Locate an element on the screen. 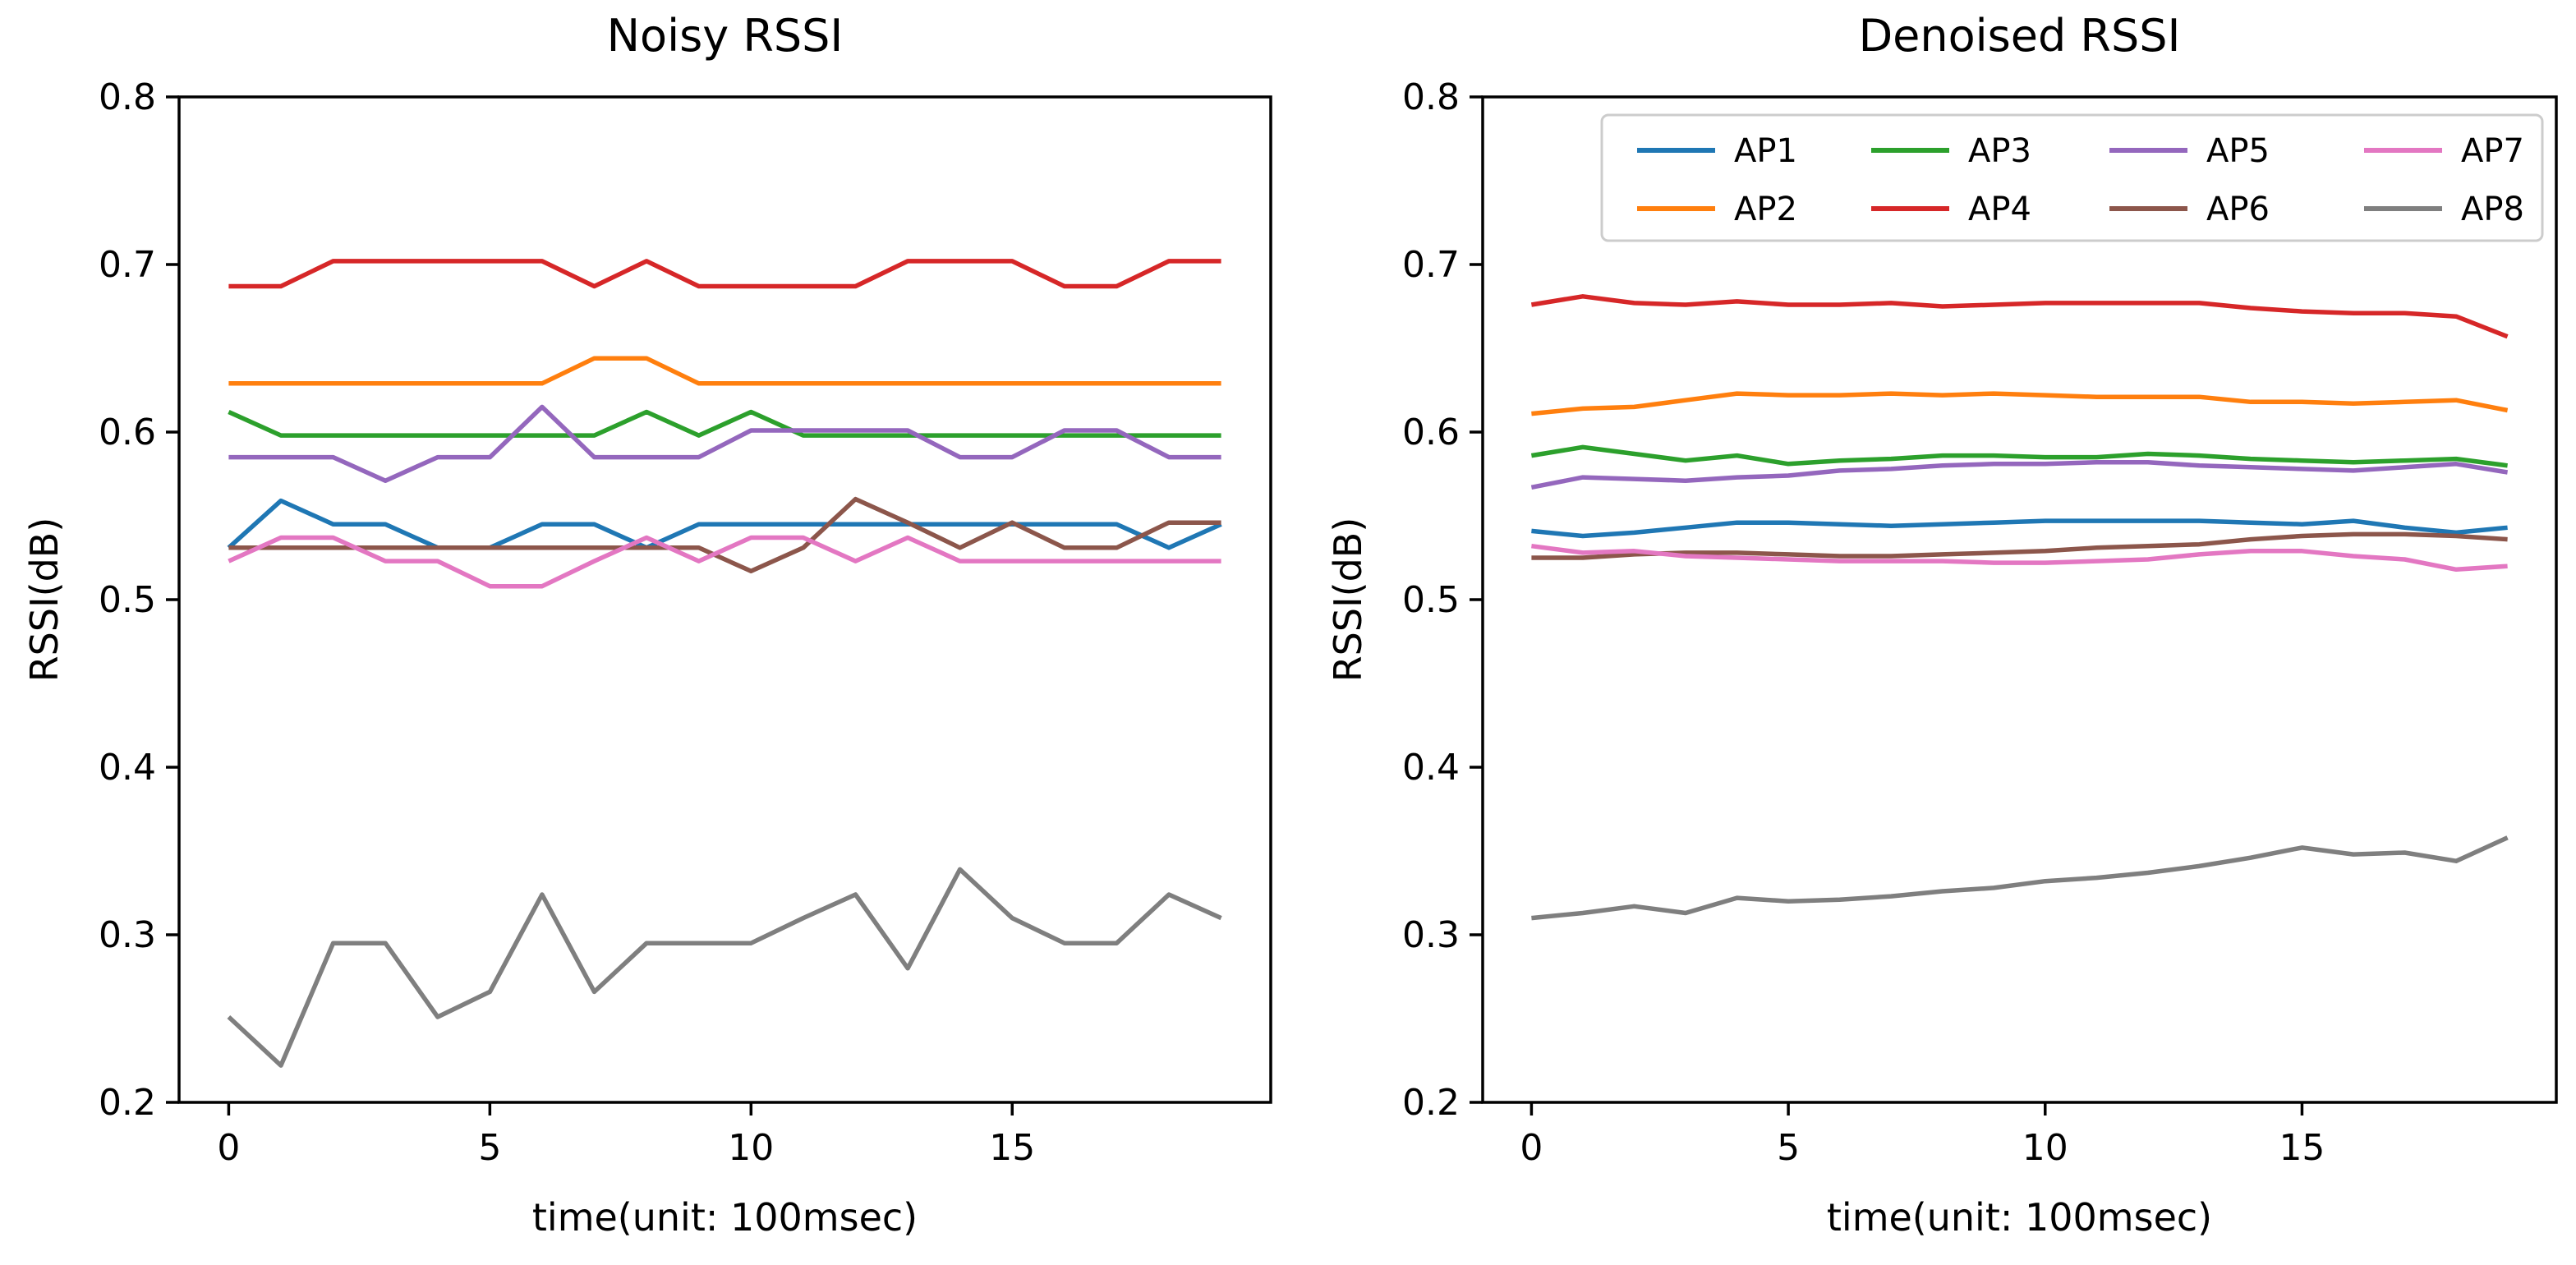 This screenshot has height=1265, width=2576. legend-label-ap7: AP7 is located at coordinates (2492, 151).